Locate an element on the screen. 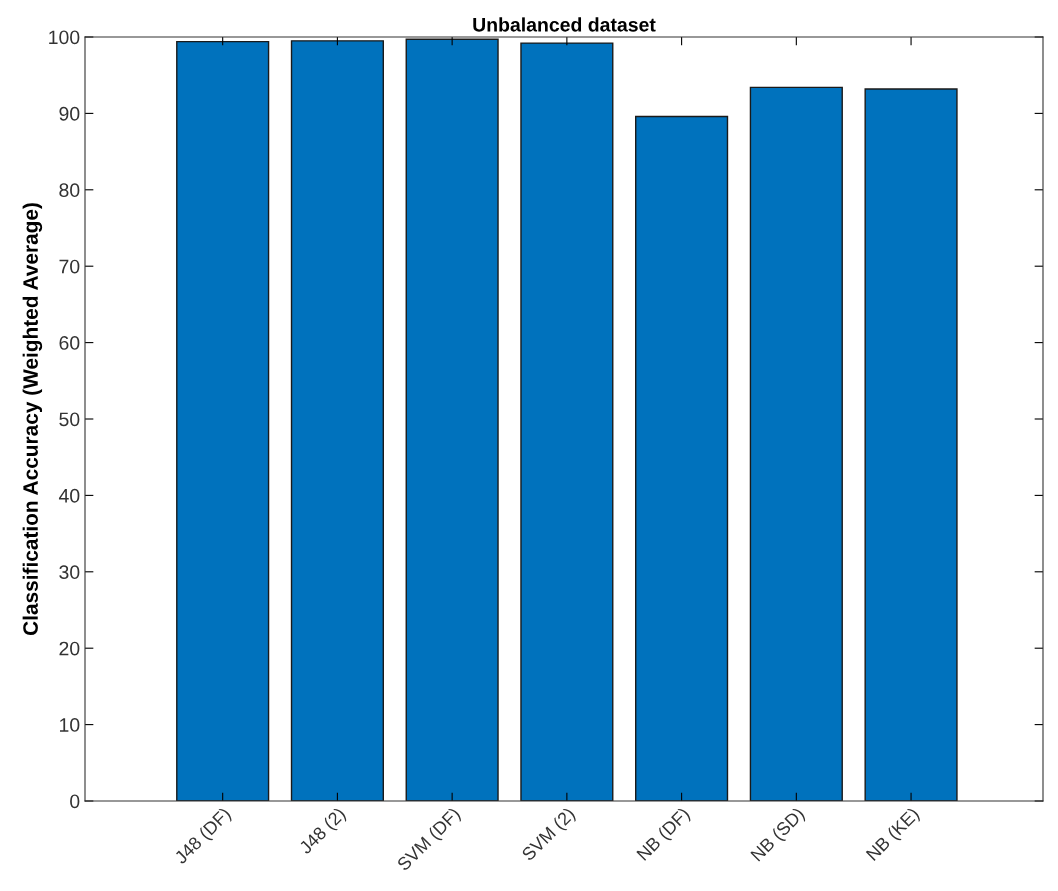 This screenshot has width=1058, height=891. y-tick-label: 40 is located at coordinates (69, 495).